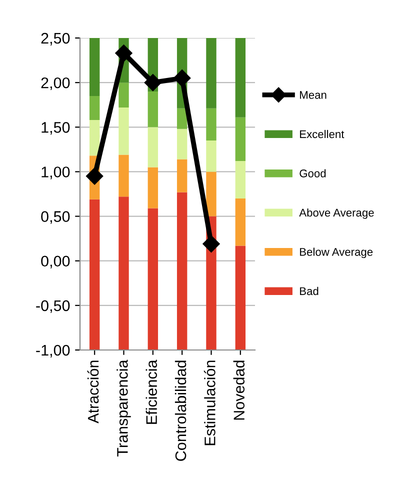 This screenshot has height=484, width=401. What do you see at coordinates (123, 408) in the screenshot?
I see `x-tick-label: Transparencia` at bounding box center [123, 408].